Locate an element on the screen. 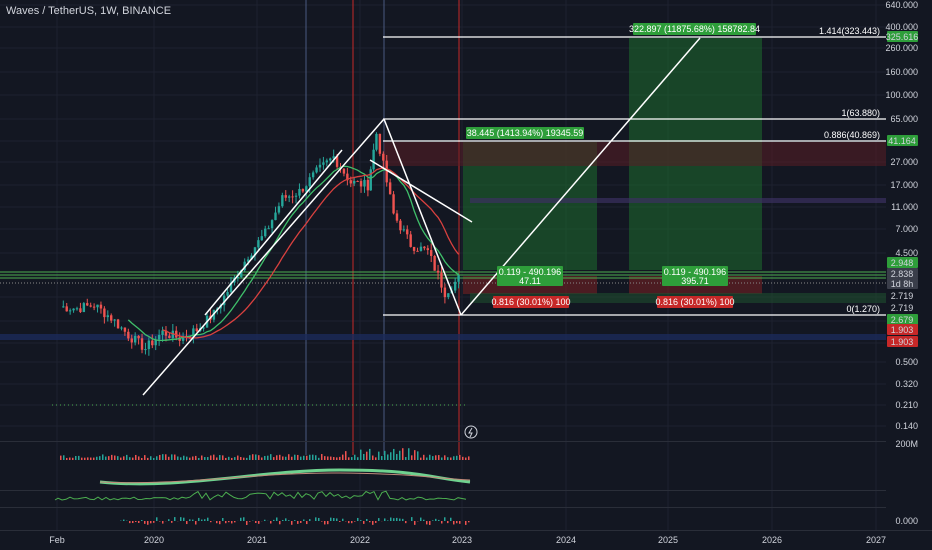 This screenshot has width=932, height=550. vertical-markers is located at coordinates (382, 227).